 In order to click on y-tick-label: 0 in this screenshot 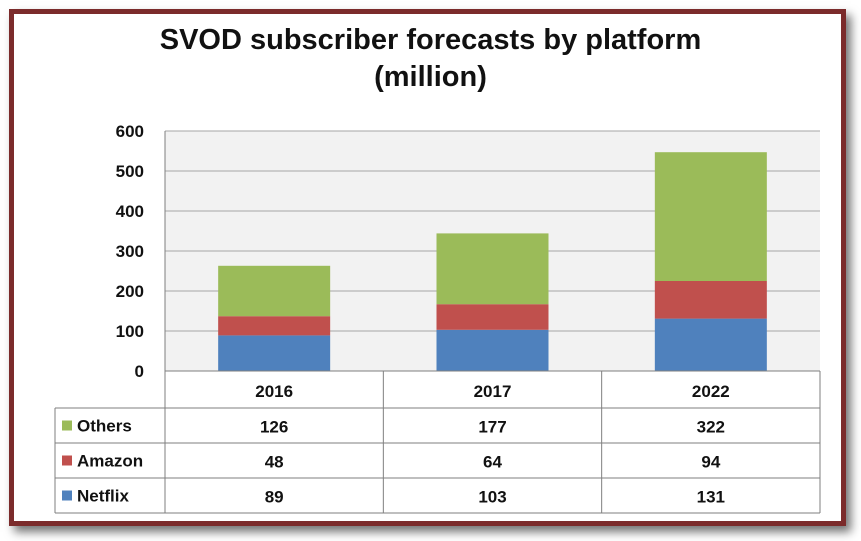, I will do `click(139, 371)`.